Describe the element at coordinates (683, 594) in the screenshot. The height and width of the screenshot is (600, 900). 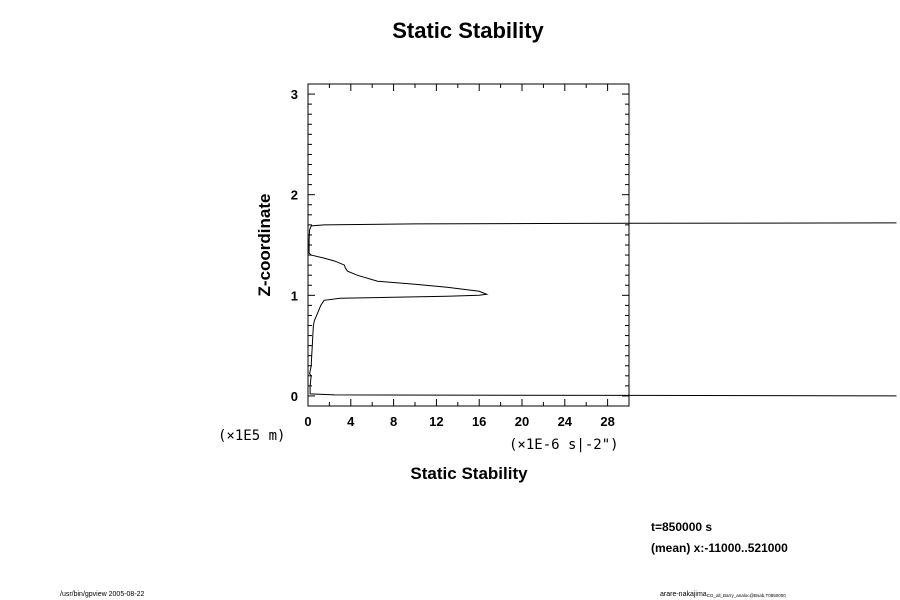
I see `footer-author-main: arare-nakajima` at that location.